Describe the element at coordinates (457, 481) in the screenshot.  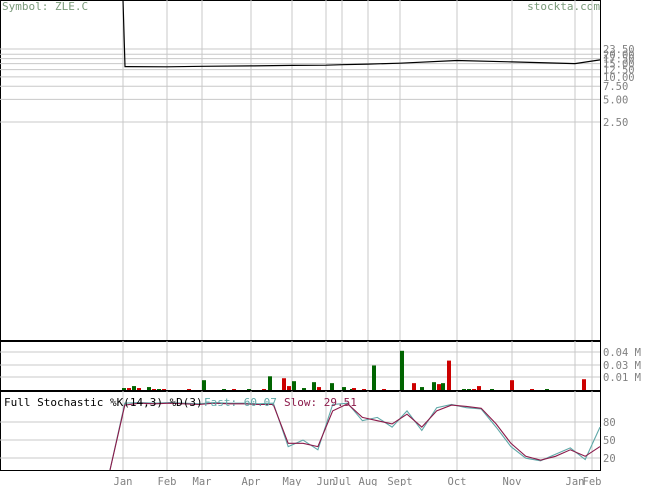
I see `x-tick-label: Oct` at that location.